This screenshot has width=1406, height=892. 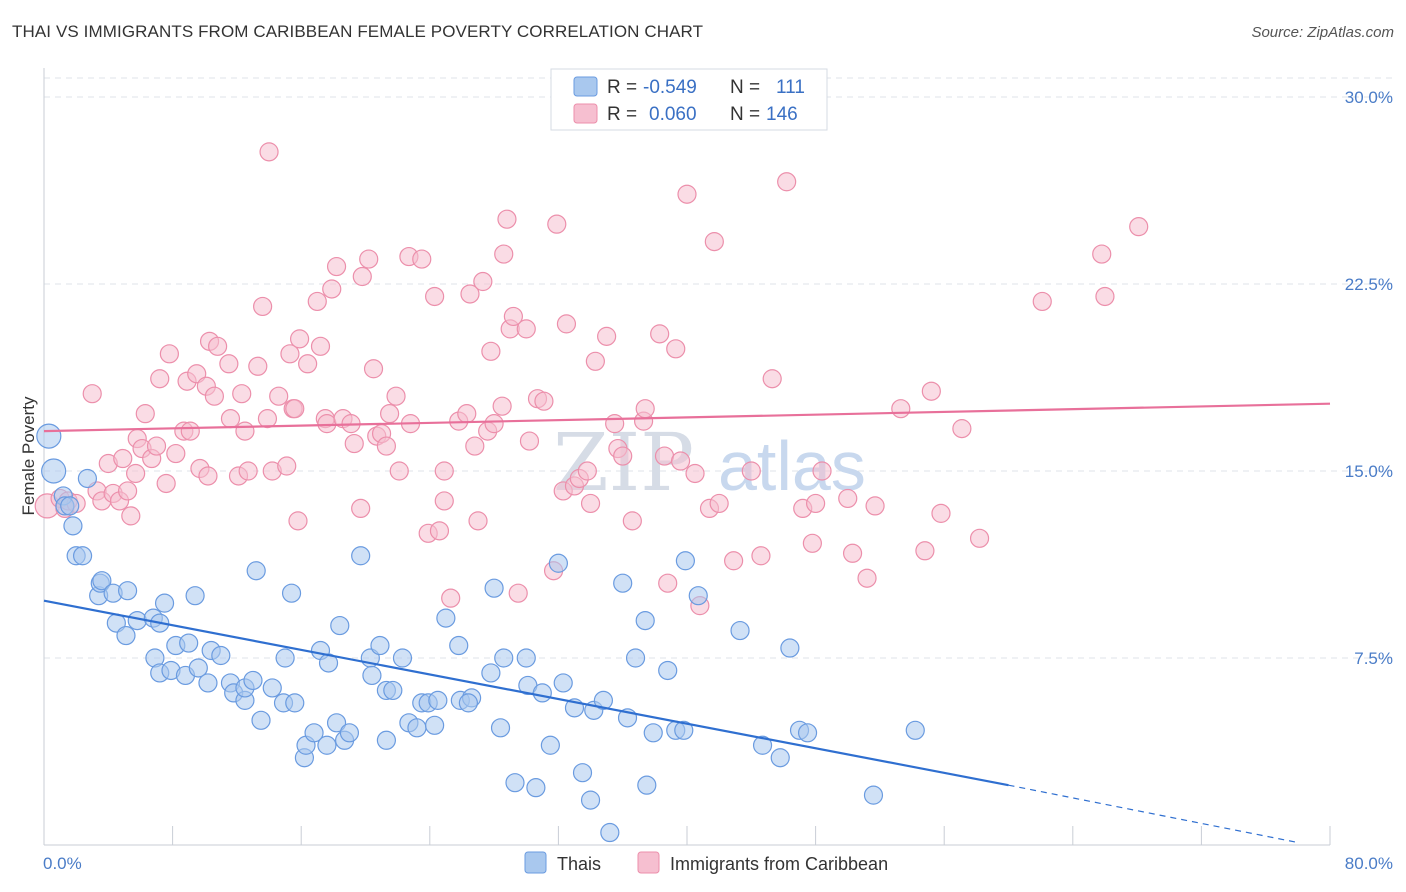 What do you see at coordinates (622, 87) in the screenshot?
I see `legend-r-label-1: R =` at bounding box center [622, 87].